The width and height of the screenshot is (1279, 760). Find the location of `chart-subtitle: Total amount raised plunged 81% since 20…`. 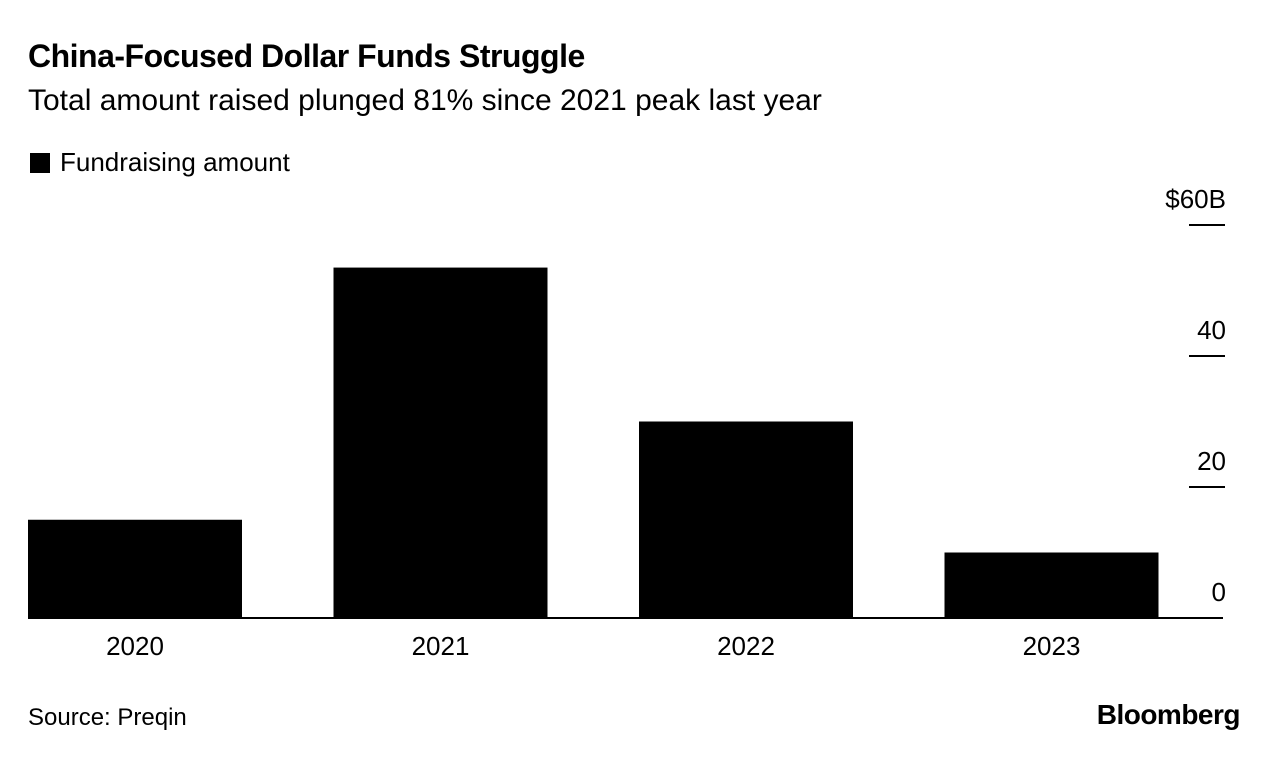

chart-subtitle: Total amount raised plunged 81% since 20… is located at coordinates (425, 100).